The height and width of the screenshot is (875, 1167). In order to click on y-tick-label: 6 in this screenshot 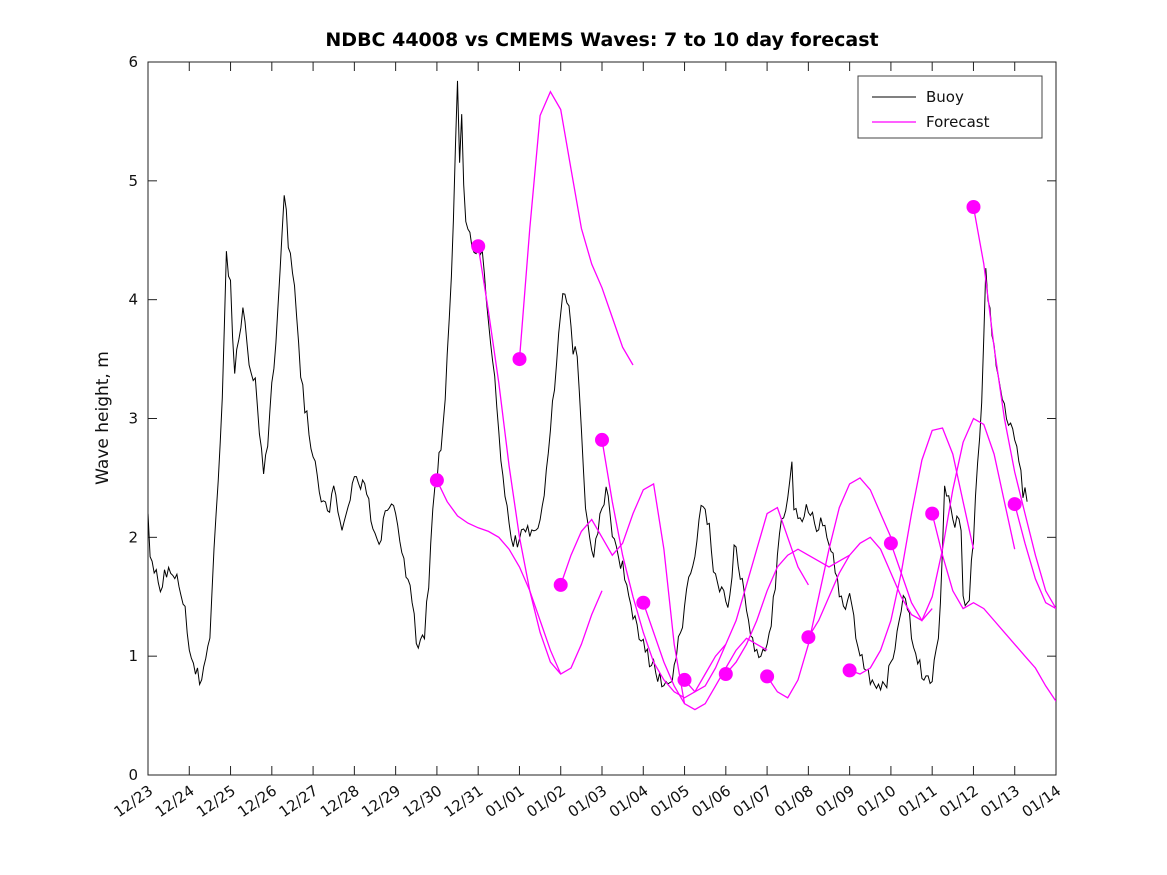, I will do `click(133, 62)`.